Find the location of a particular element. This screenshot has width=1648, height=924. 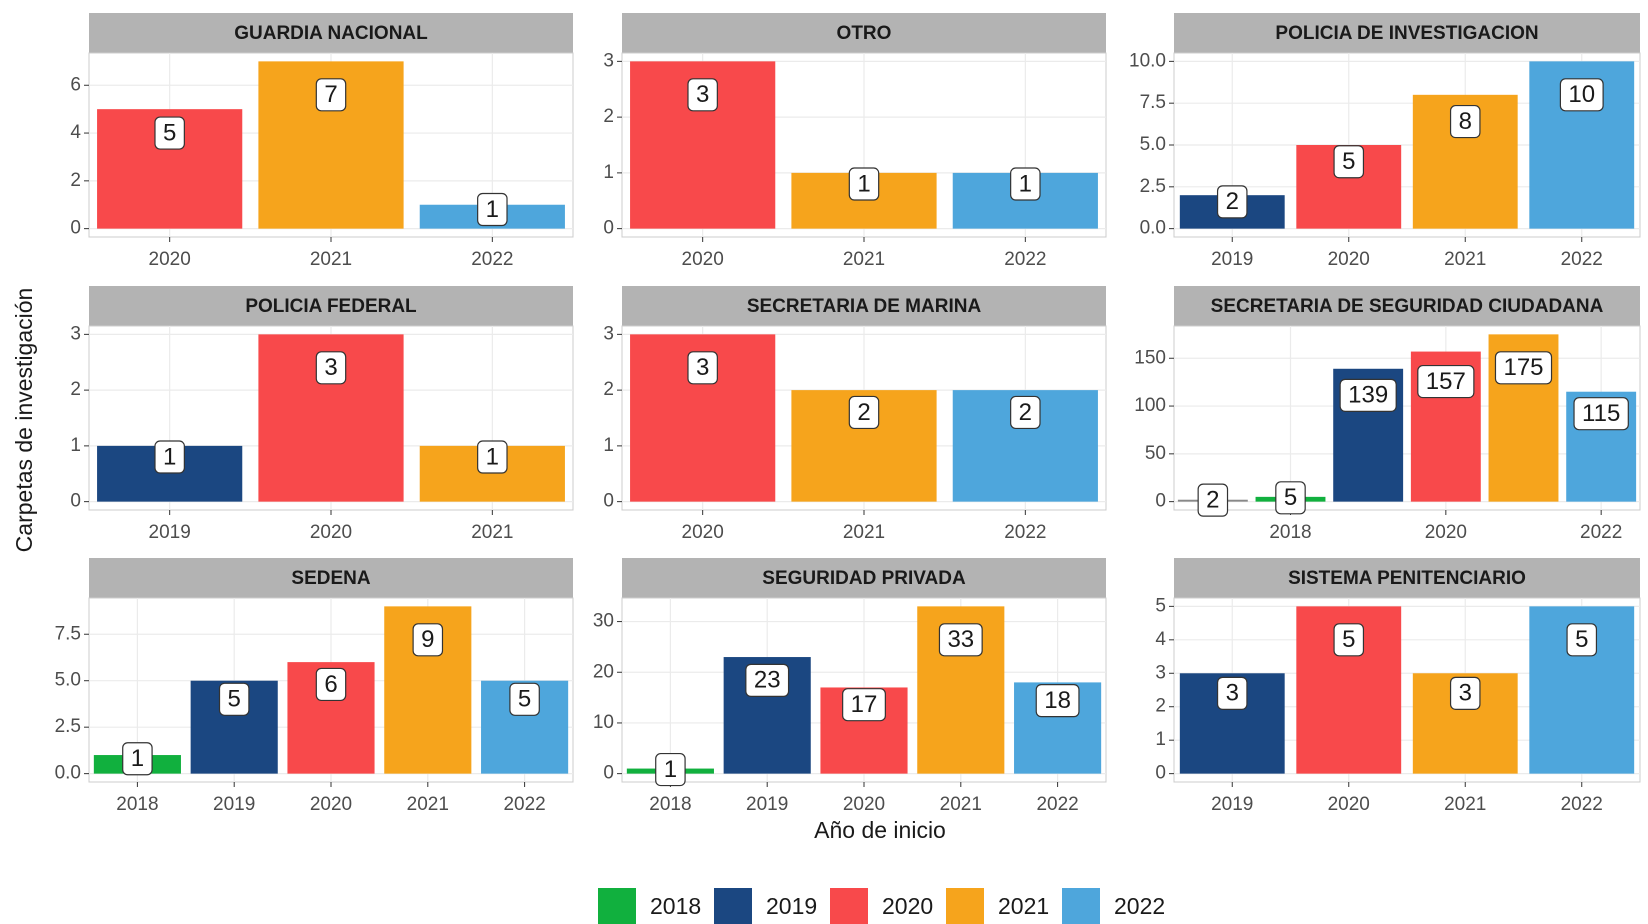

value-label: 139 is located at coordinates (1368, 395).